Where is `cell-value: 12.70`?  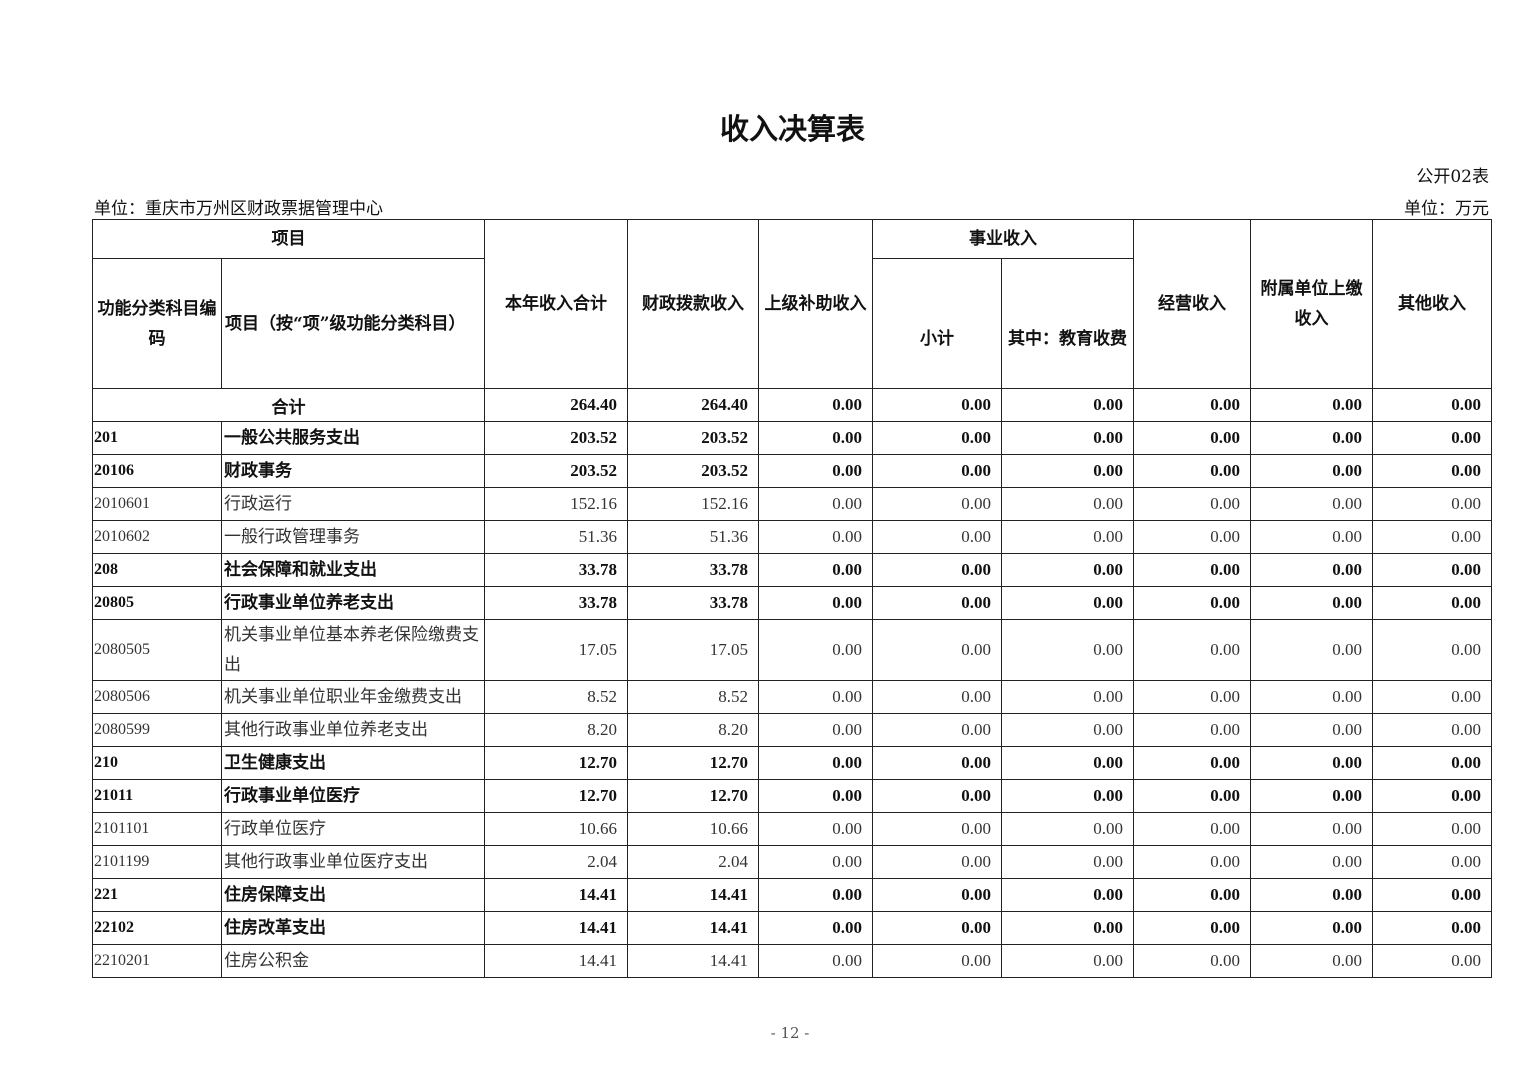 cell-value: 12.70 is located at coordinates (556, 796).